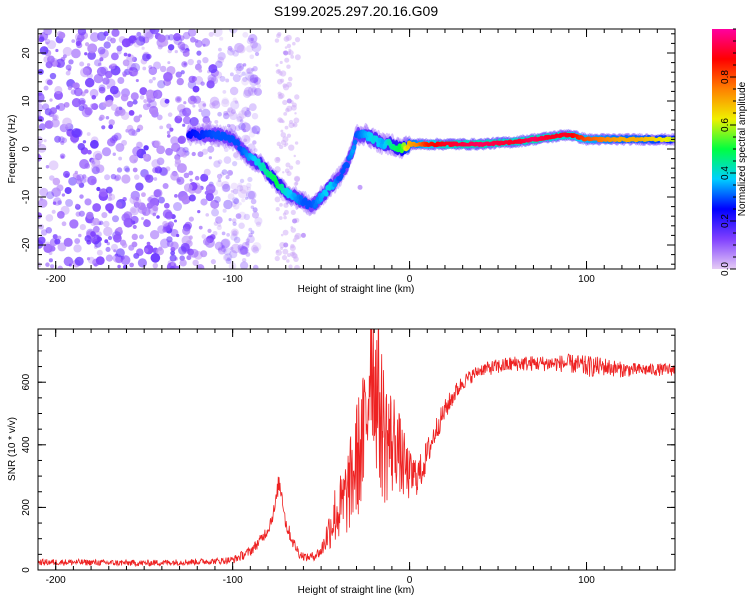  What do you see at coordinates (725, 173) in the screenshot?
I see `colorbar-tick-label: 0.4` at bounding box center [725, 173].